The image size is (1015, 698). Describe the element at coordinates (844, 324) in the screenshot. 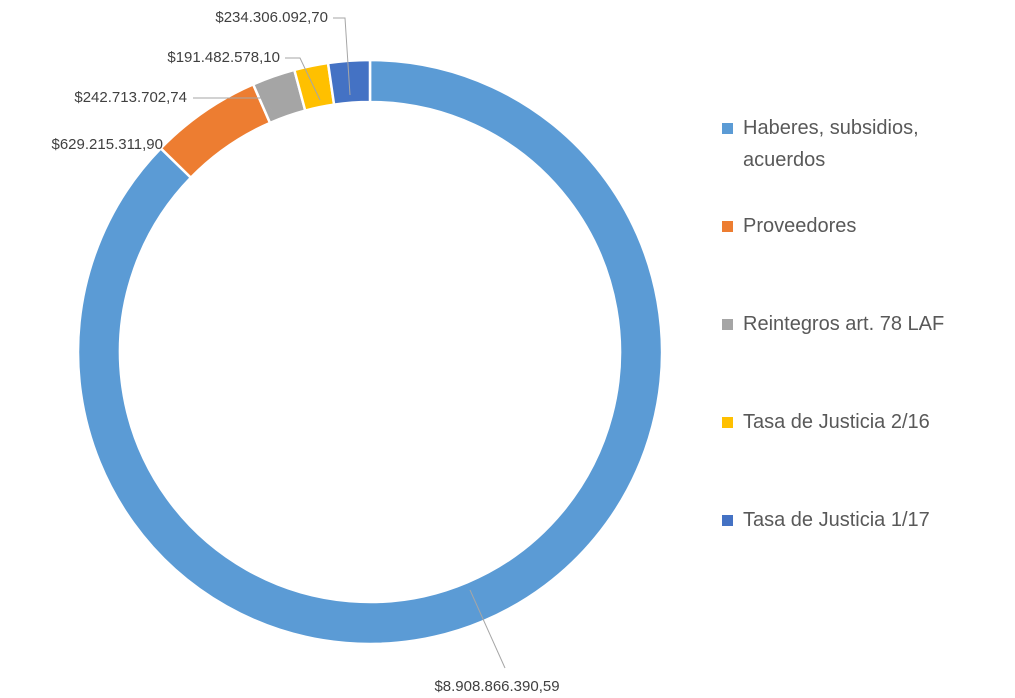

I see `legend-label: Reintegros art. 78 LAF` at that location.